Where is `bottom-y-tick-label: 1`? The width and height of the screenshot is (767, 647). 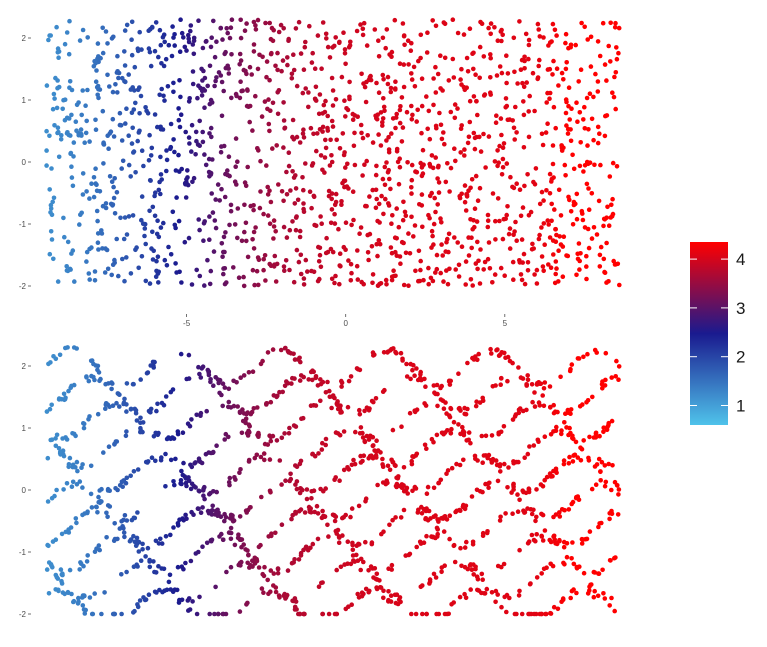 bottom-y-tick-label: 1 is located at coordinates (24, 428).